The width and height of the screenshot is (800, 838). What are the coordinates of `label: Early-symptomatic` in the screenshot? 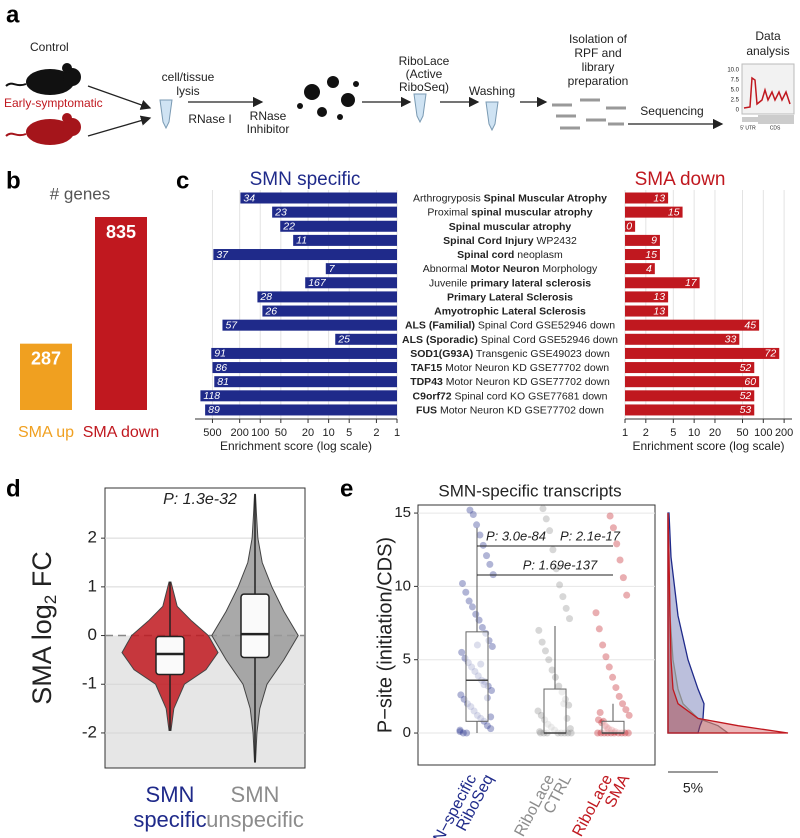 It's located at (53, 103).